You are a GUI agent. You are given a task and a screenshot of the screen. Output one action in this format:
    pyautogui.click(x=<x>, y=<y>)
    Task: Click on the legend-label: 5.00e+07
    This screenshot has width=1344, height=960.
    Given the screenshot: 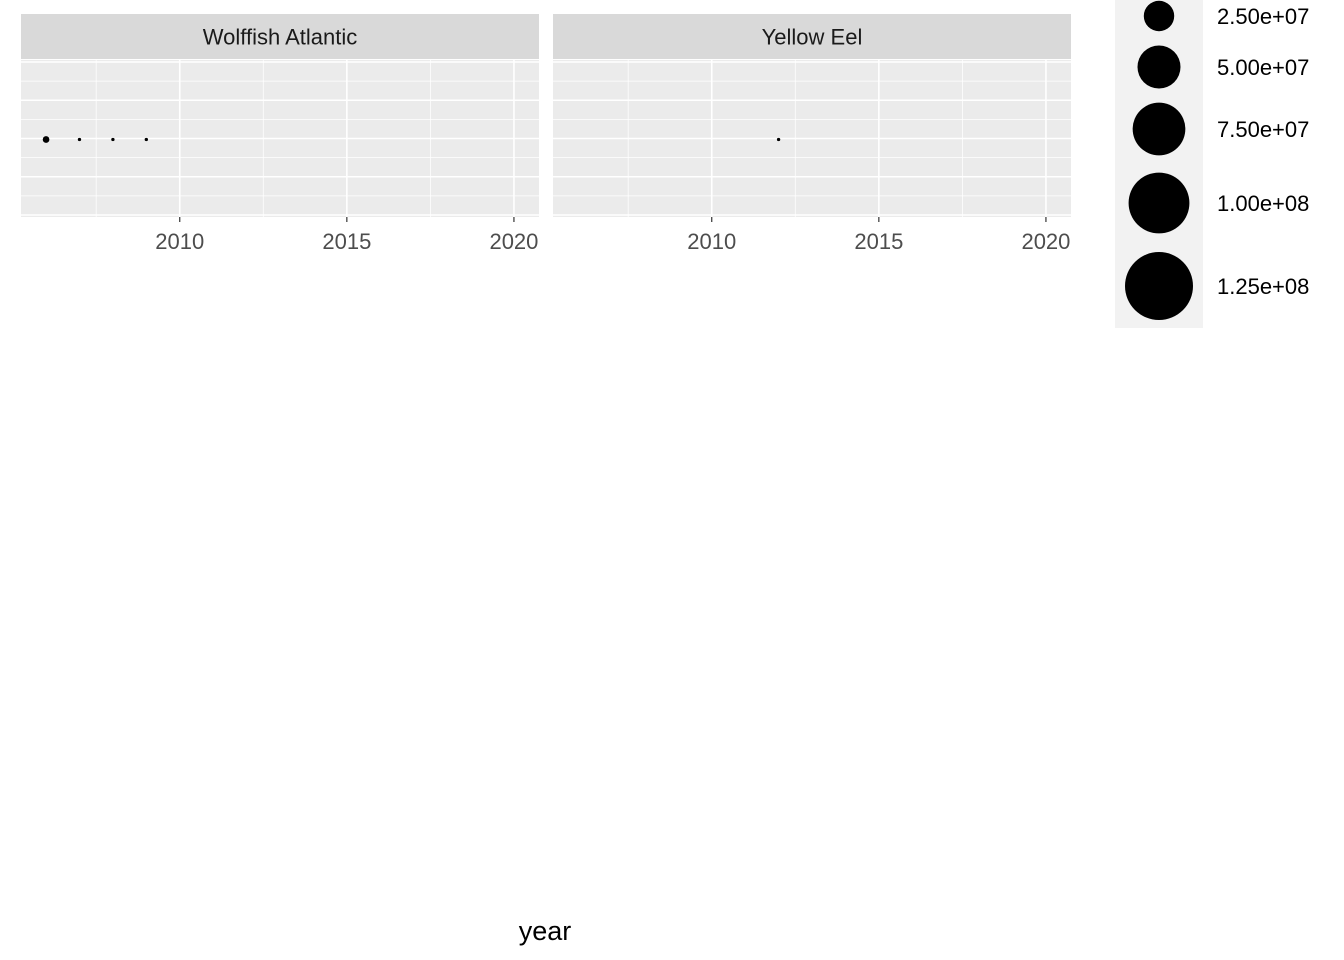 What is the action you would take?
    pyautogui.click(x=1263, y=67)
    